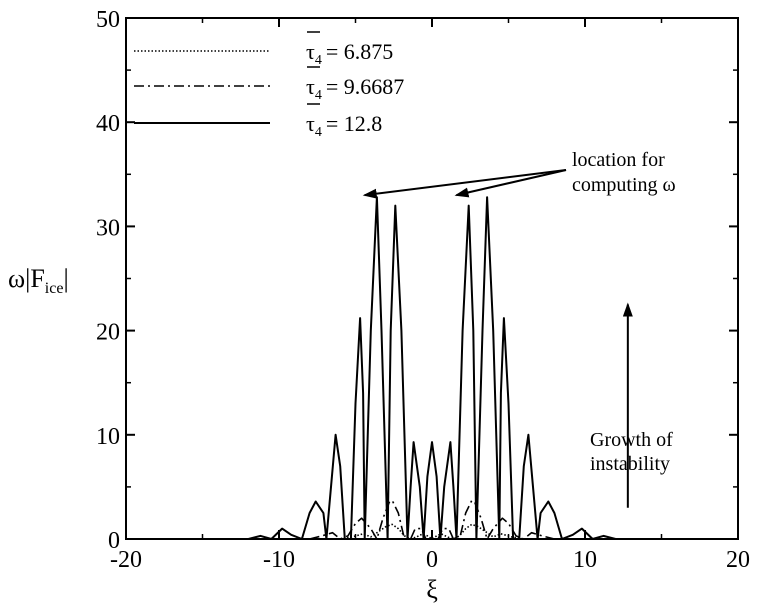 The width and height of the screenshot is (765, 607). Describe the element at coordinates (114, 541) in the screenshot. I see `y-tick-label: 0` at that location.